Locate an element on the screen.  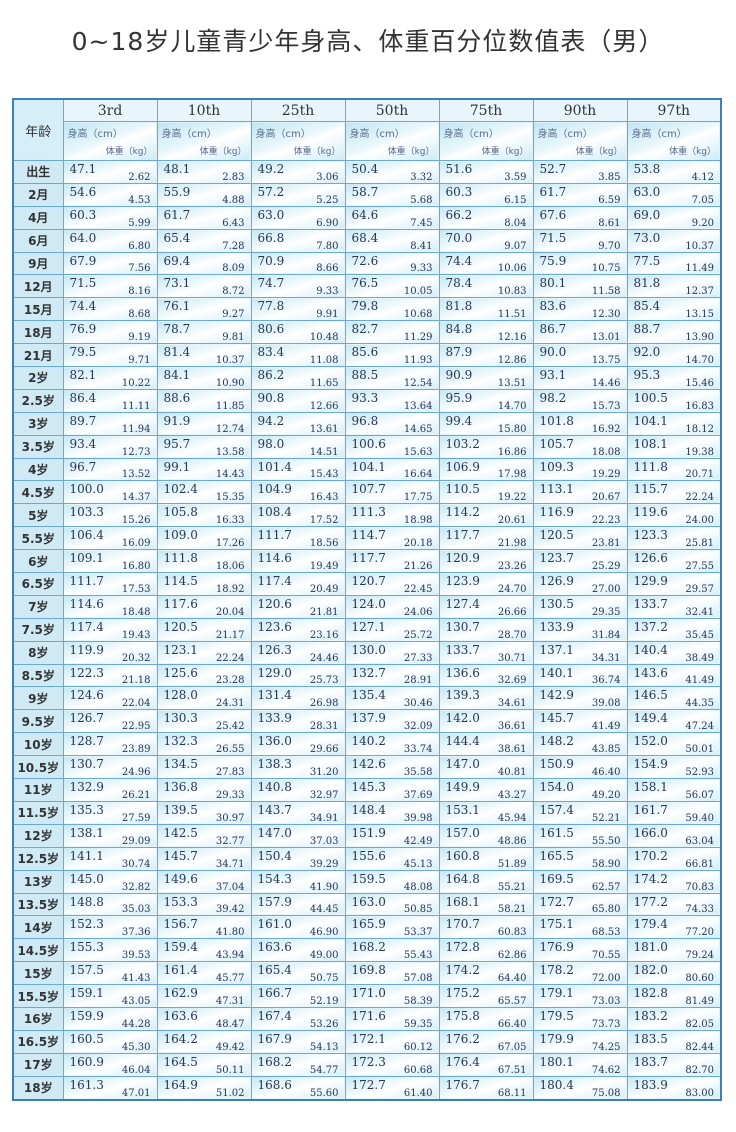
weight-value: 66.81 is located at coordinates (699, 864).